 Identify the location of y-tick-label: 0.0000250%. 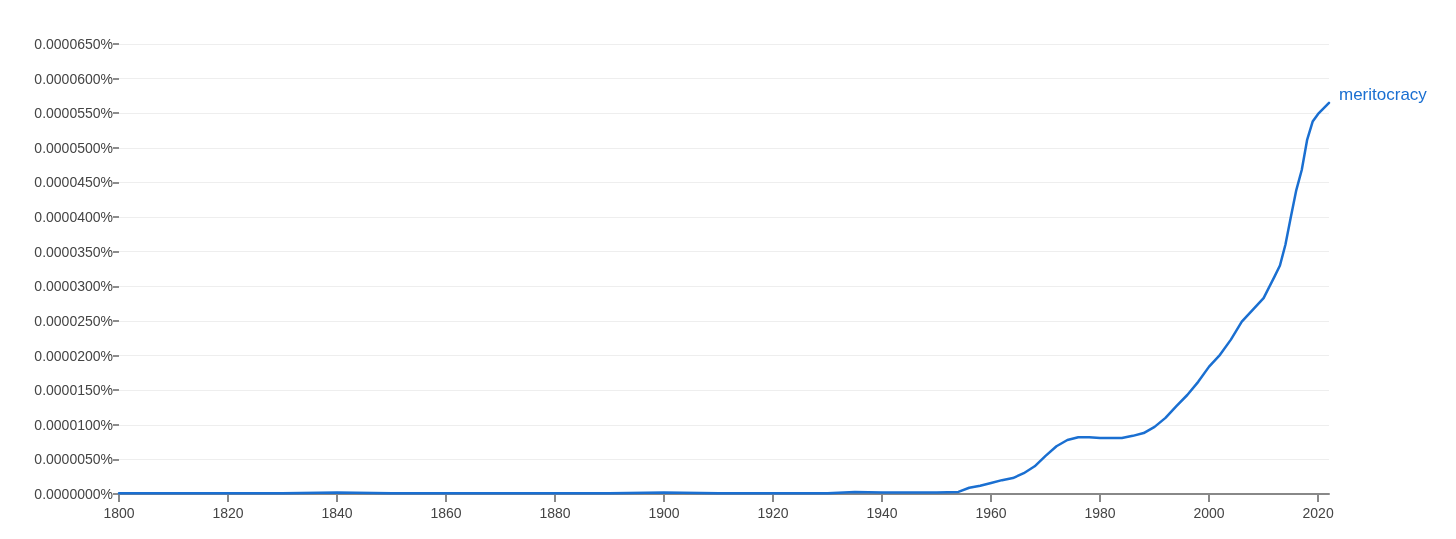
(73, 320).